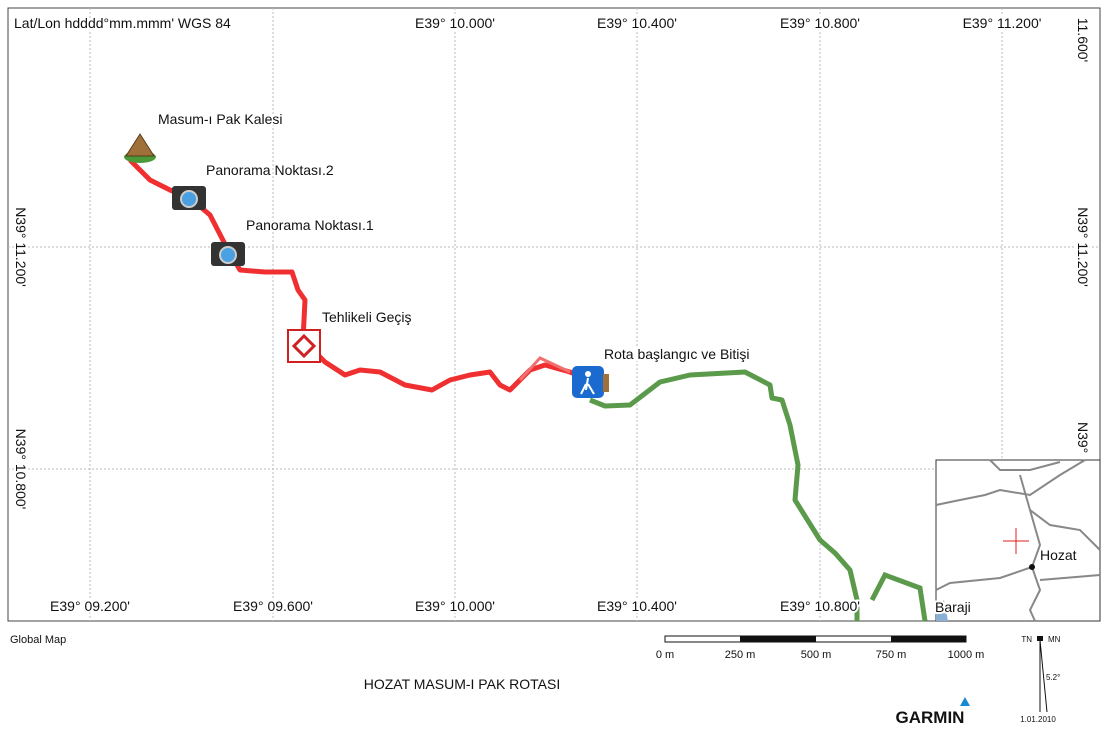  I want to click on left-grid-label: N39° 11.200', so click(21, 247).